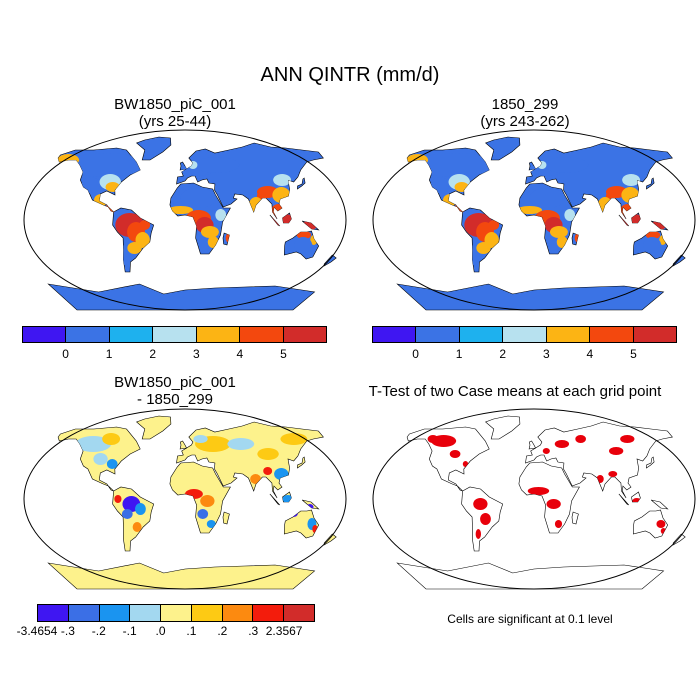 This screenshot has width=700, height=700. Describe the element at coordinates (350, 75) in the screenshot. I see `page-title: ANN QINTR (mm/d)` at that location.